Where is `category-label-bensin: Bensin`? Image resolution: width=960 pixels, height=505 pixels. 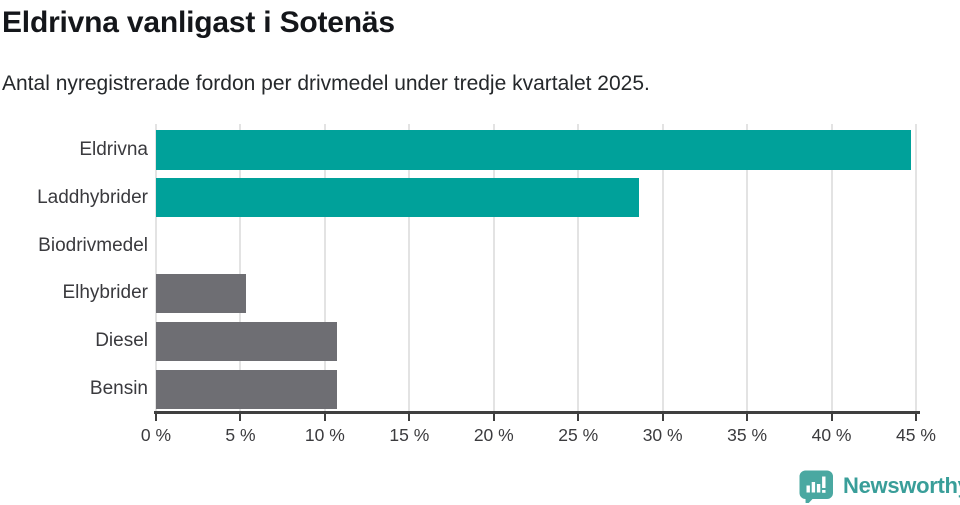
category-label-bensin: Bensin is located at coordinates (118, 389).